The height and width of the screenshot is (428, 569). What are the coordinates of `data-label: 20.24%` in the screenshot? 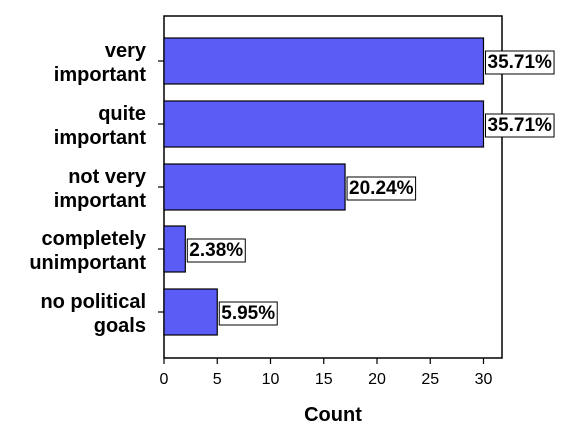 It's located at (381, 188).